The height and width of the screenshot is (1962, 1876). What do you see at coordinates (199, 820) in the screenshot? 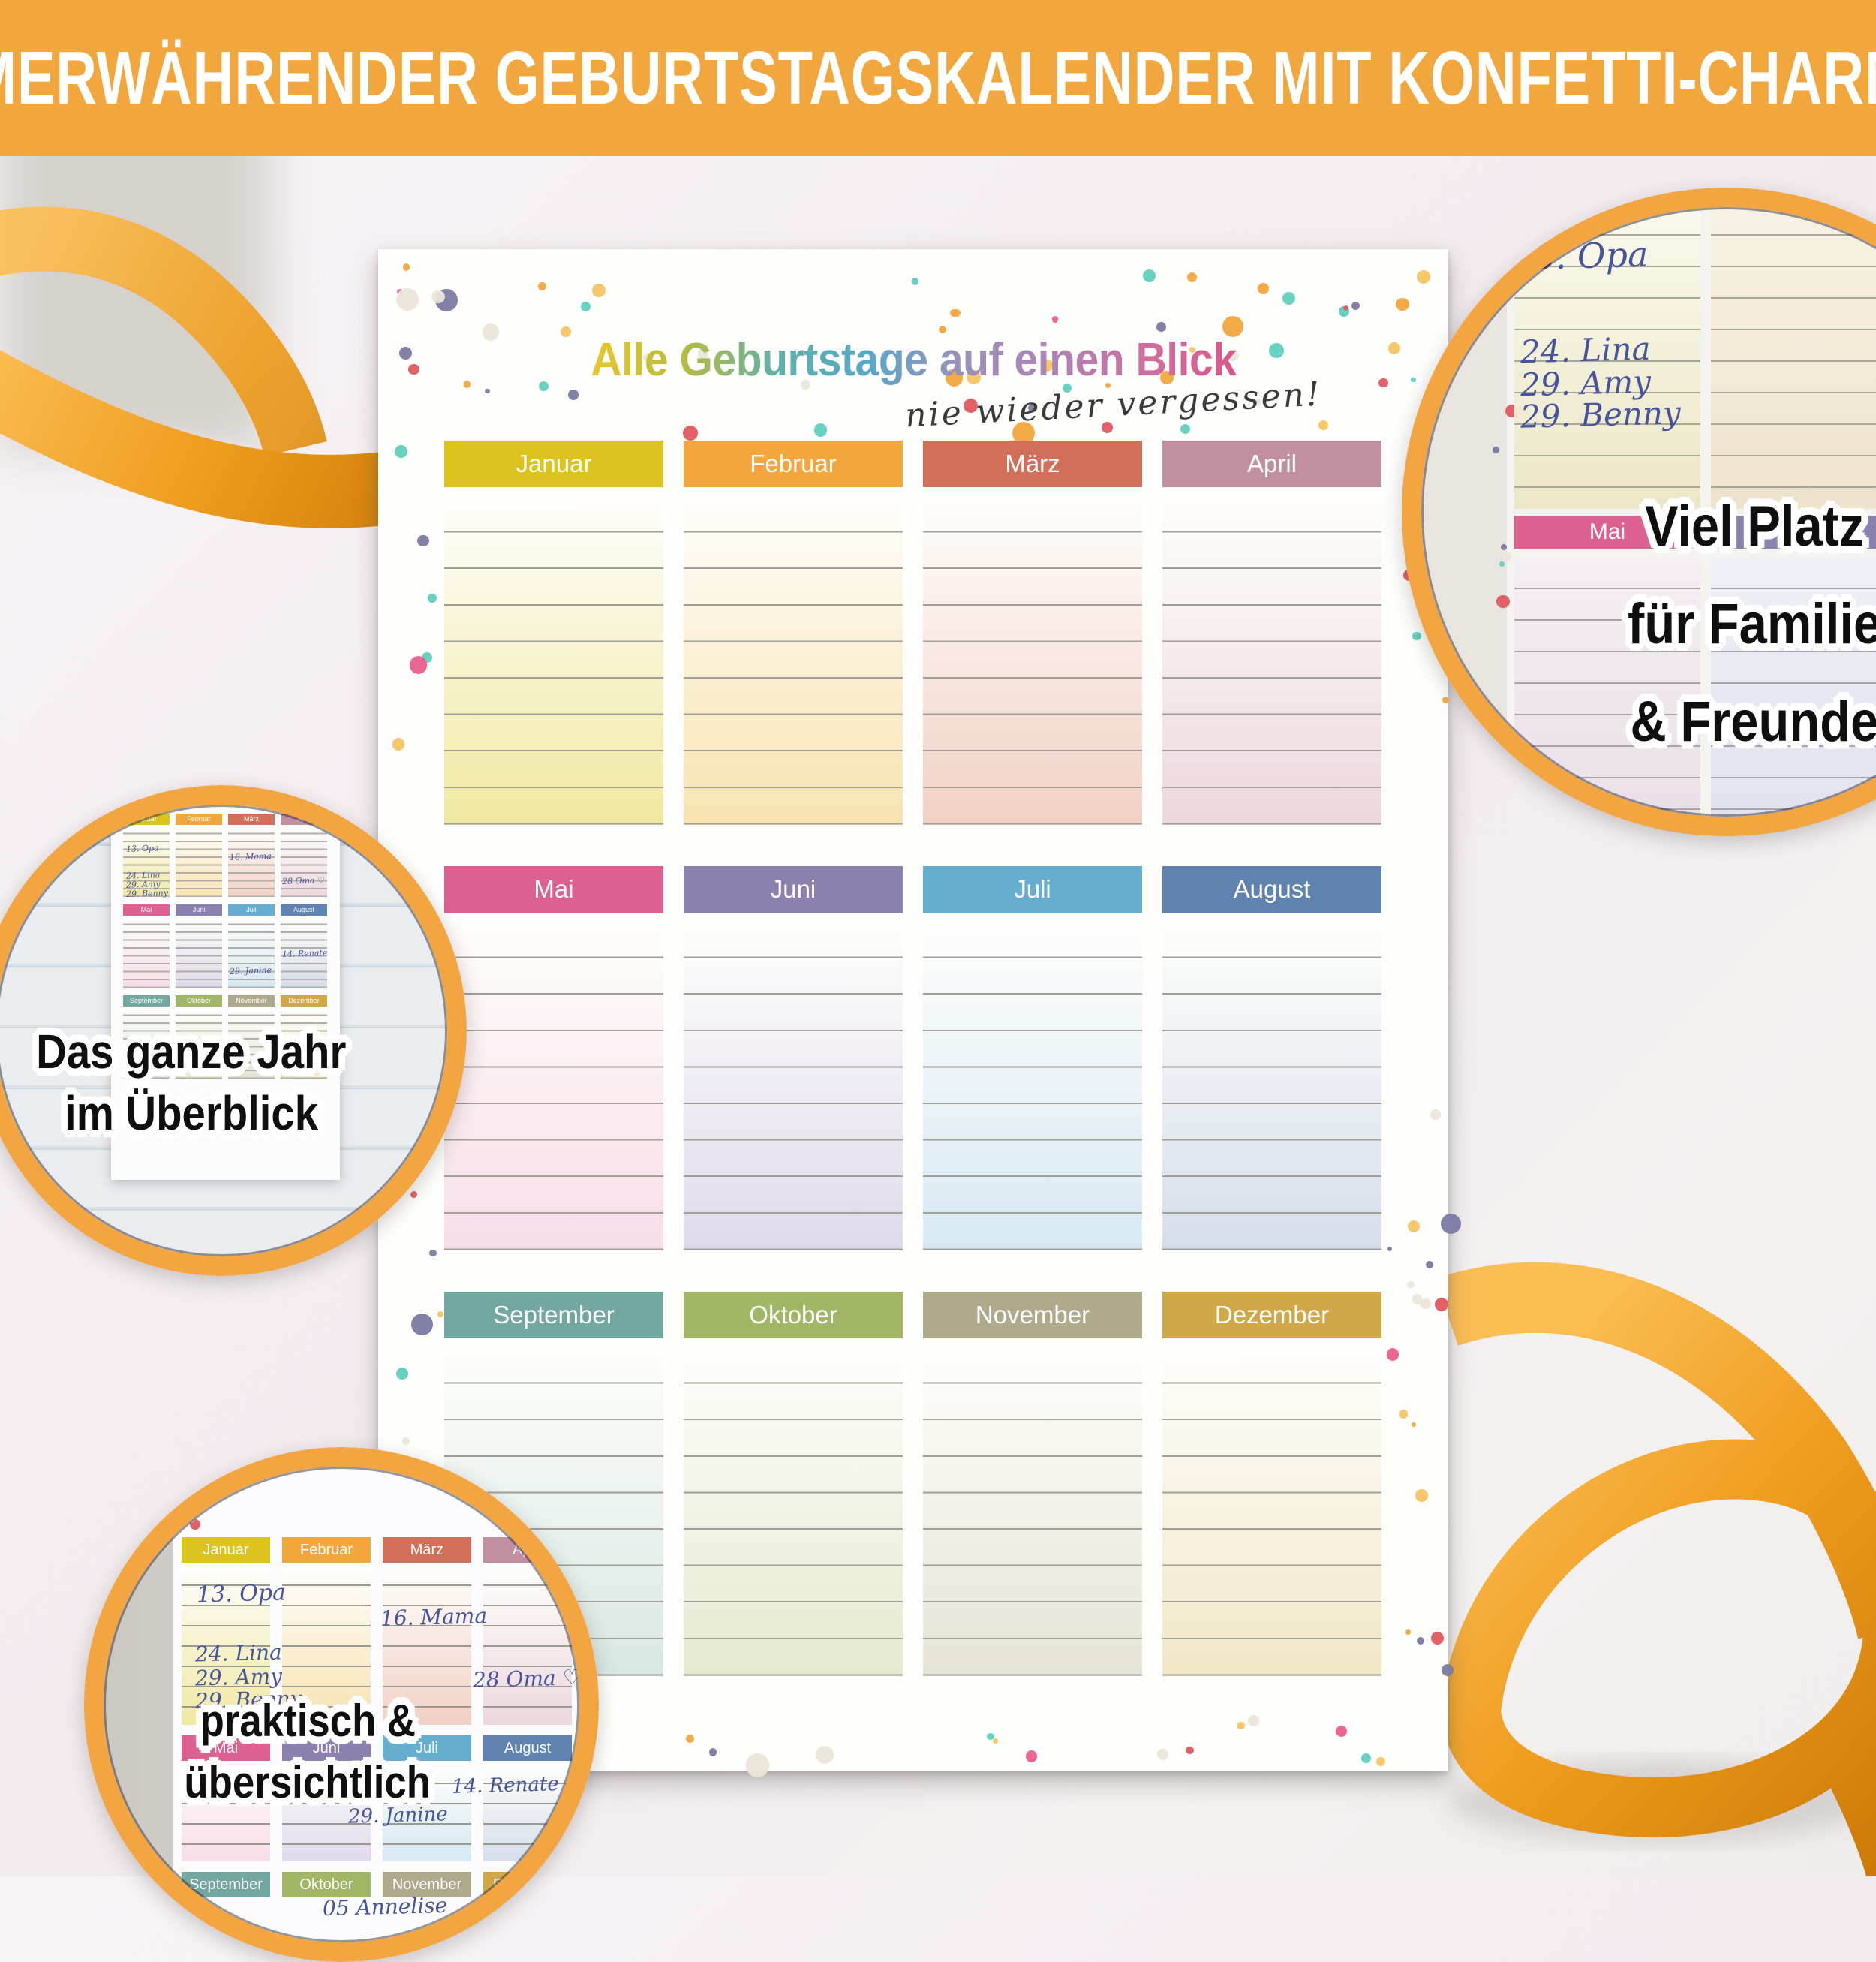
I see `mini-month-header-februar: Februar` at bounding box center [199, 820].